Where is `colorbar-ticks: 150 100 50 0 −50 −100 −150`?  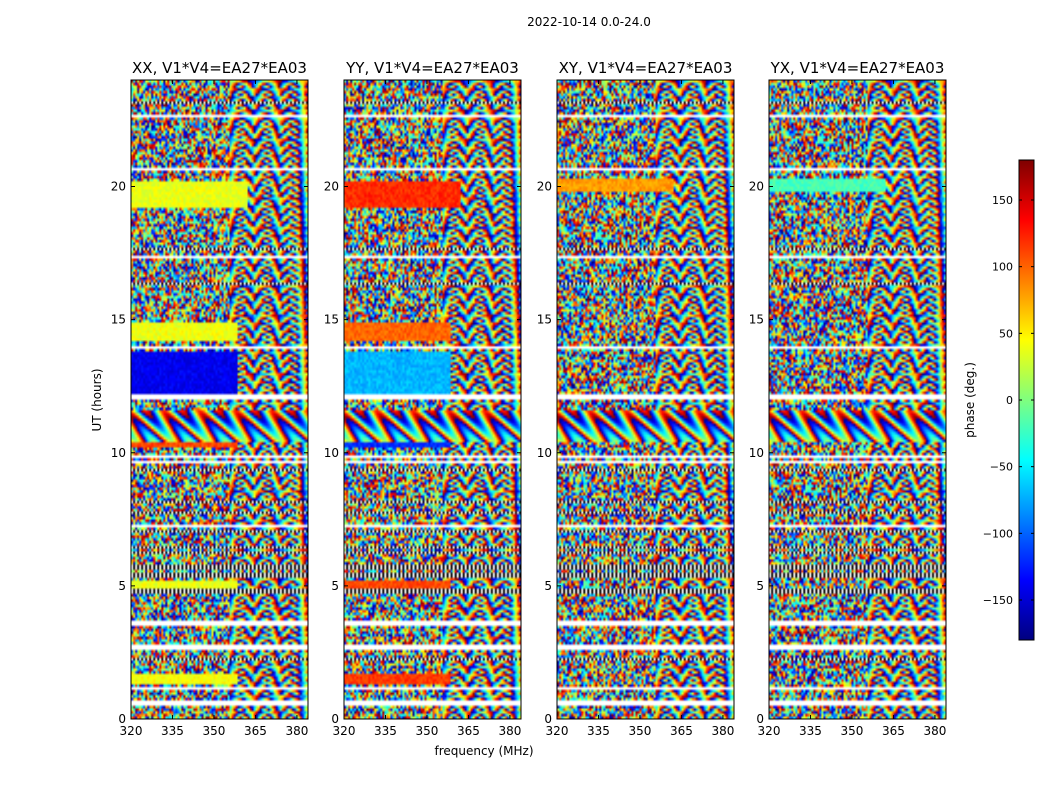 colorbar-ticks: 150 100 50 0 −50 −100 −150 is located at coordinates (1008, 400).